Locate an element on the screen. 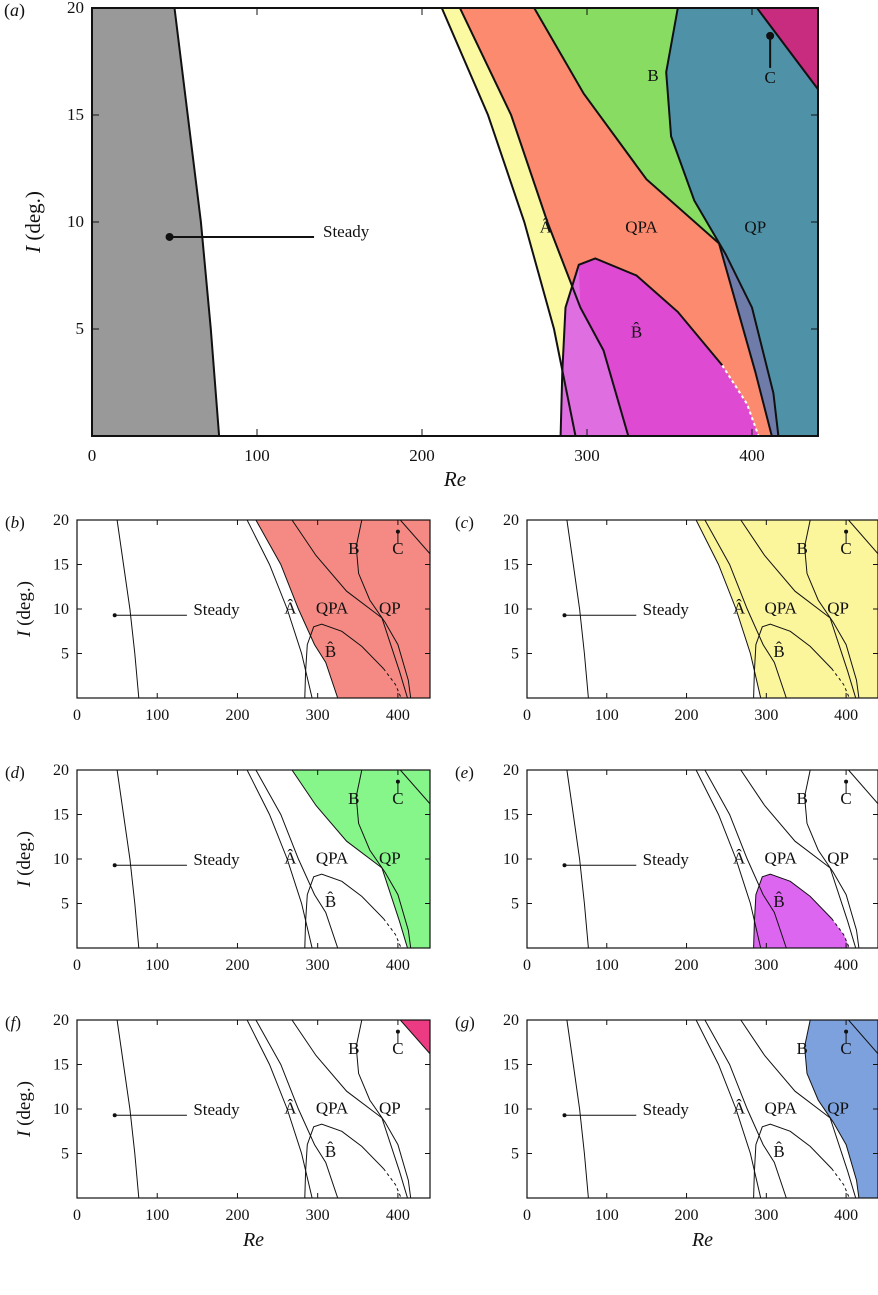 The image size is (878, 1295). panel-label: (c) is located at coordinates (464, 522).